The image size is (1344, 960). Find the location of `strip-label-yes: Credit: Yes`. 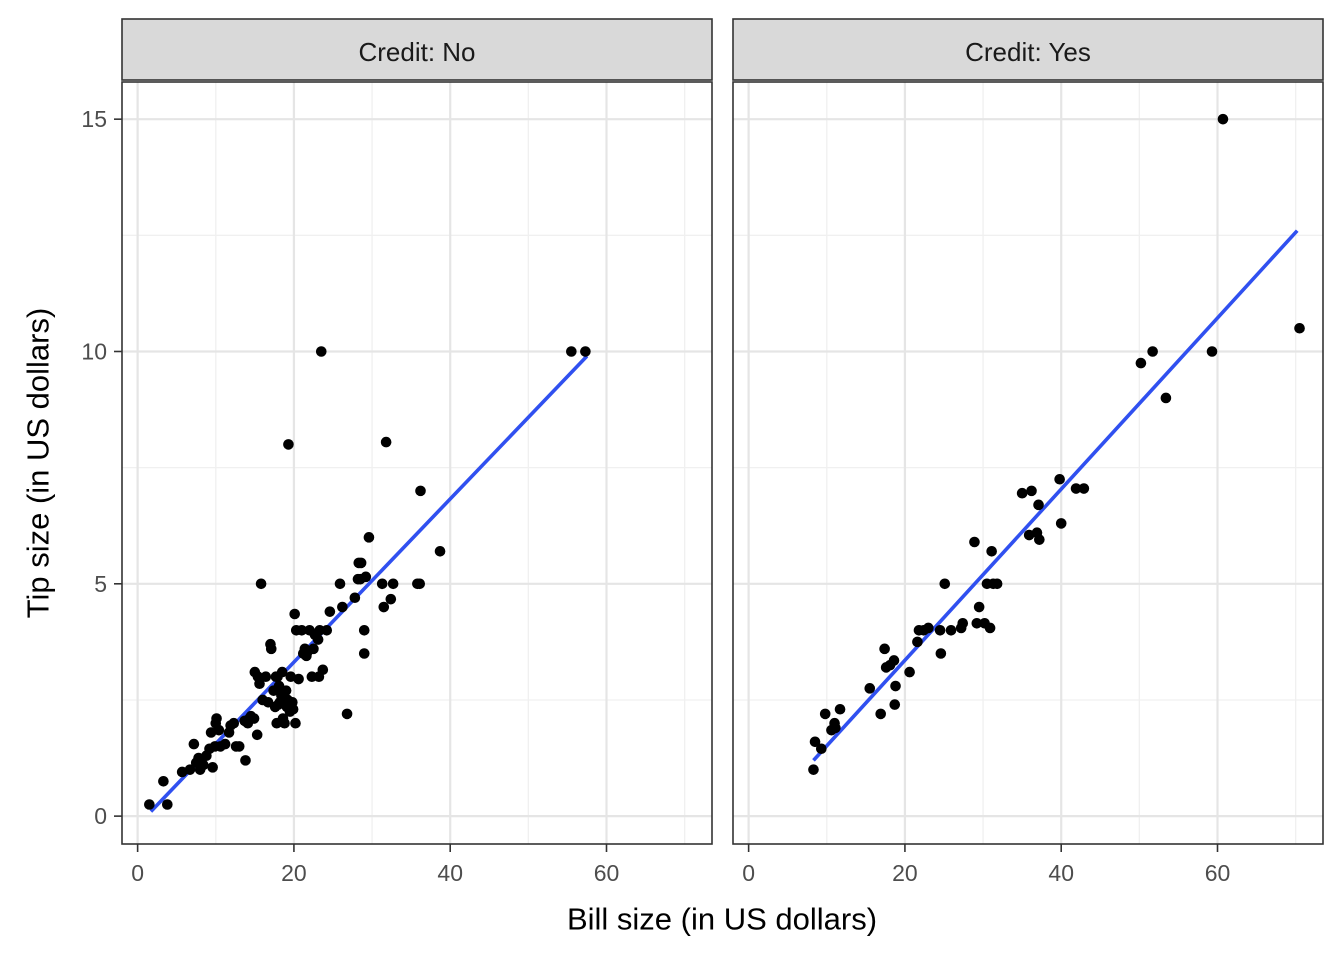

strip-label-yes: Credit: Yes is located at coordinates (1028, 52).